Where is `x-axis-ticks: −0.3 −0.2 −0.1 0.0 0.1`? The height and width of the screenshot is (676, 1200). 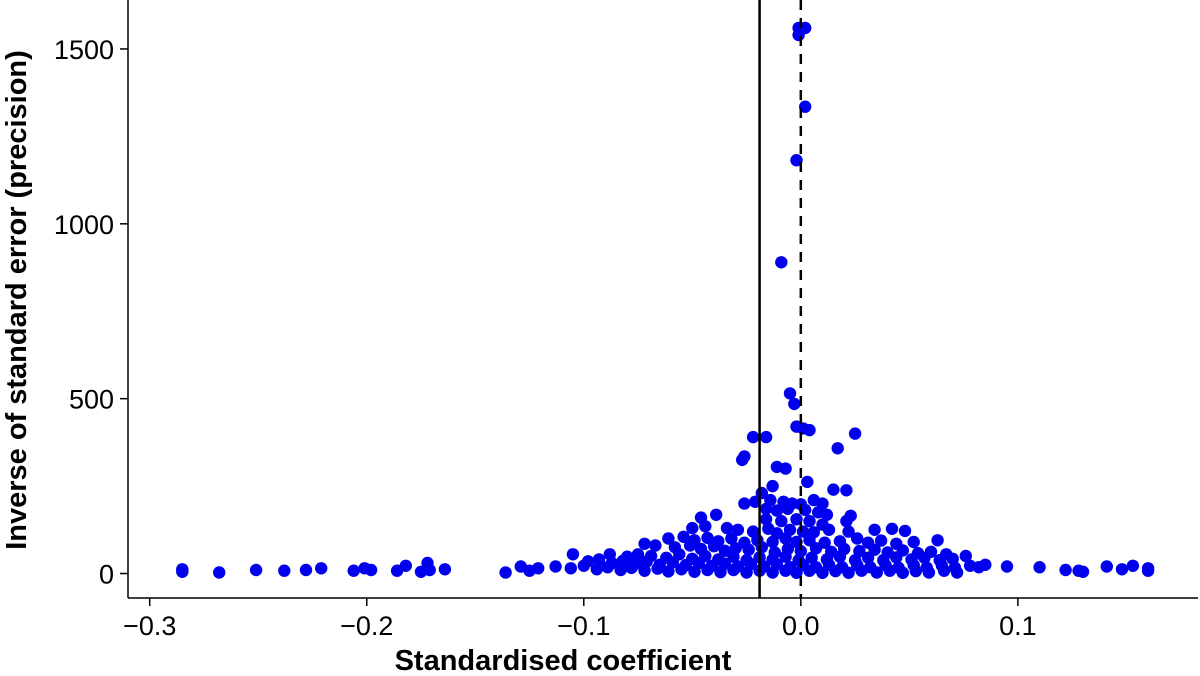
x-axis-ticks: −0.3 −0.2 −0.1 0.0 0.1 is located at coordinates (580, 619).